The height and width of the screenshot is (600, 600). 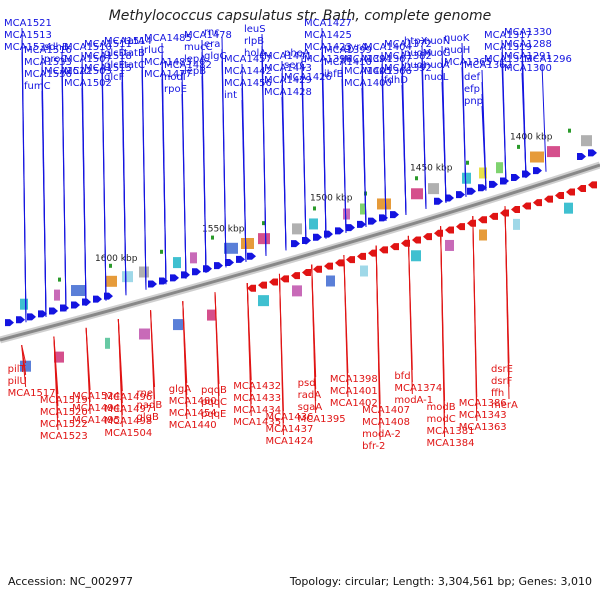 I want to click on gene-label: MCA1495, so click(x=96, y=420).